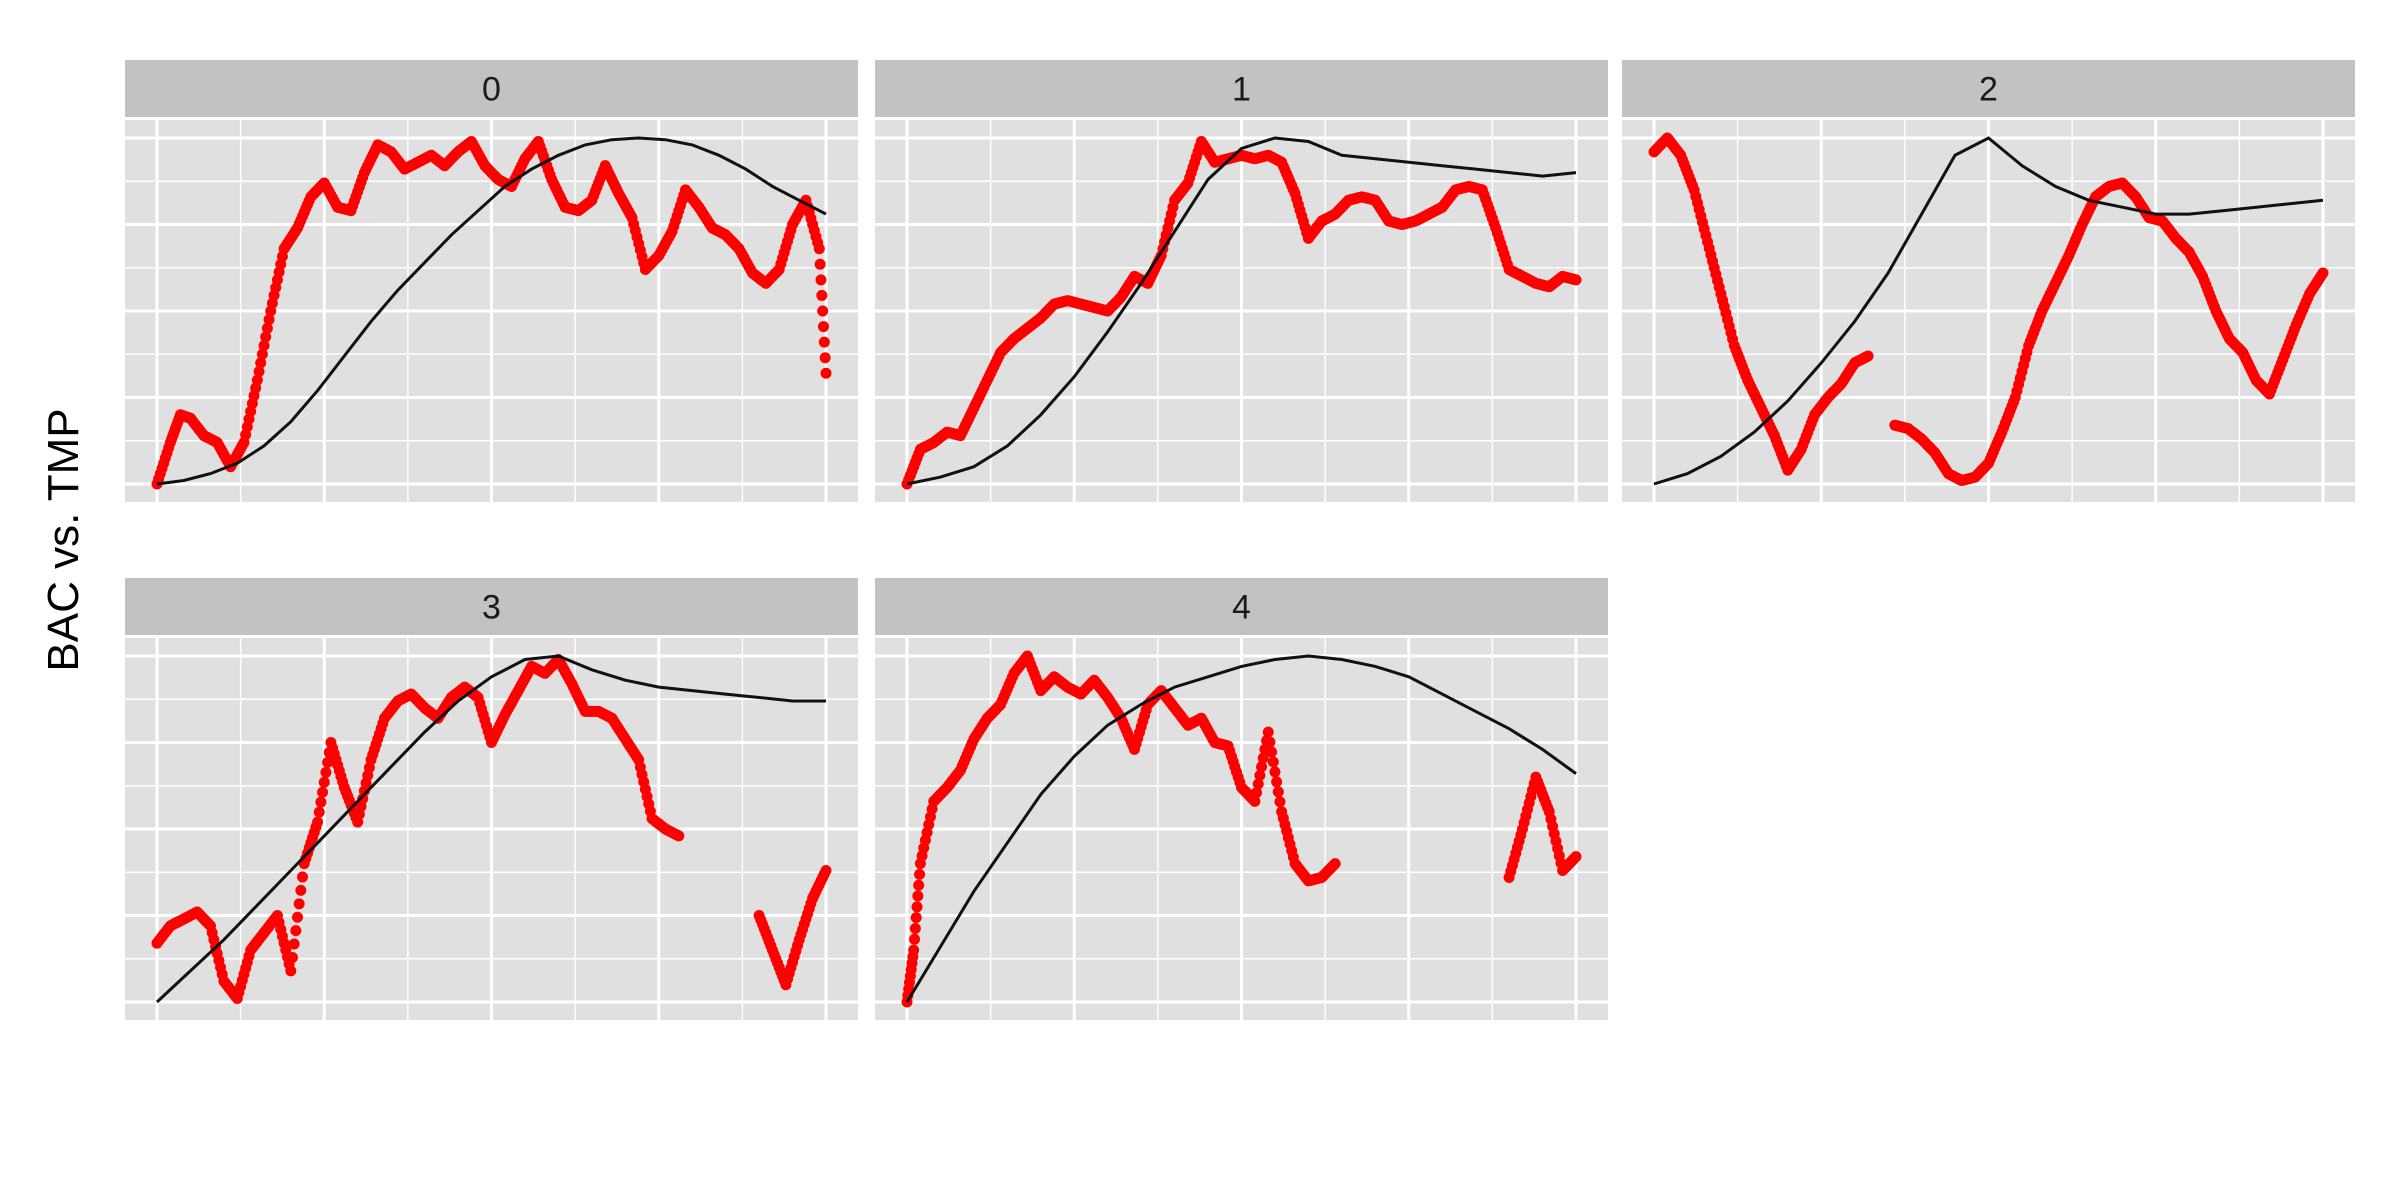 This screenshot has height=1200, width=2400. I want to click on facet-strip-label: 4, so click(1241, 608).